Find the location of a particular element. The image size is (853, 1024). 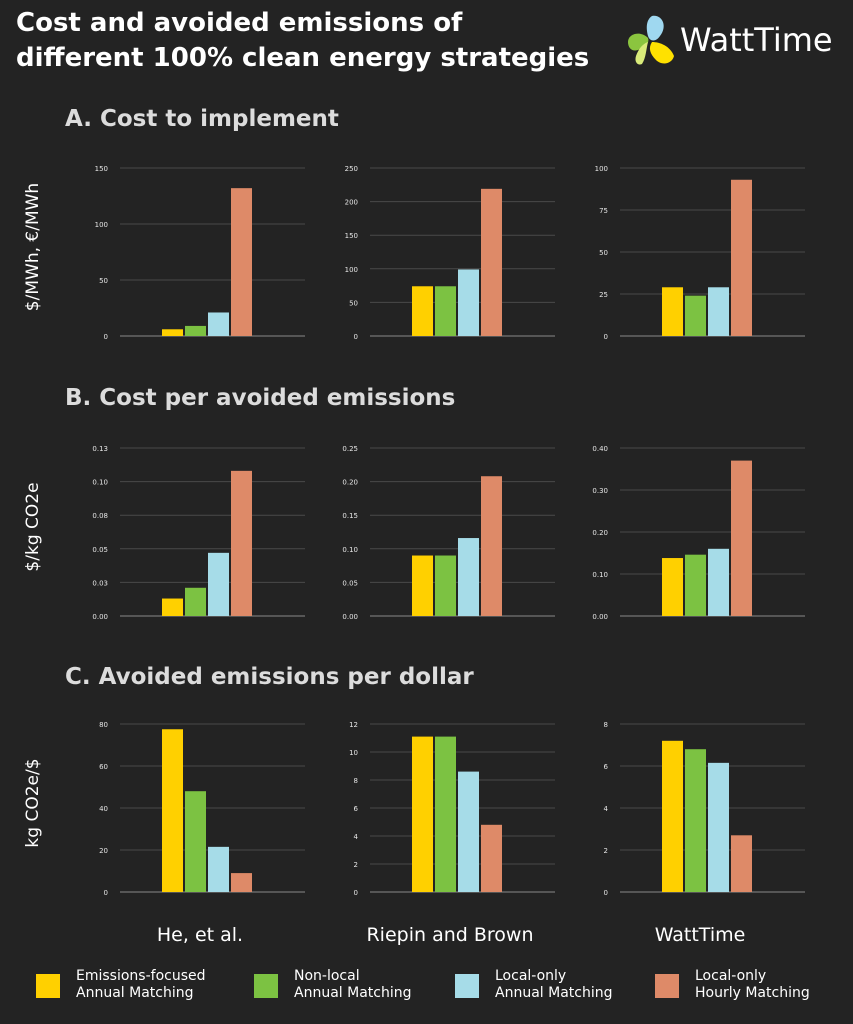

legend-label: Local-only Annual Matching is located at coordinates (554, 984).